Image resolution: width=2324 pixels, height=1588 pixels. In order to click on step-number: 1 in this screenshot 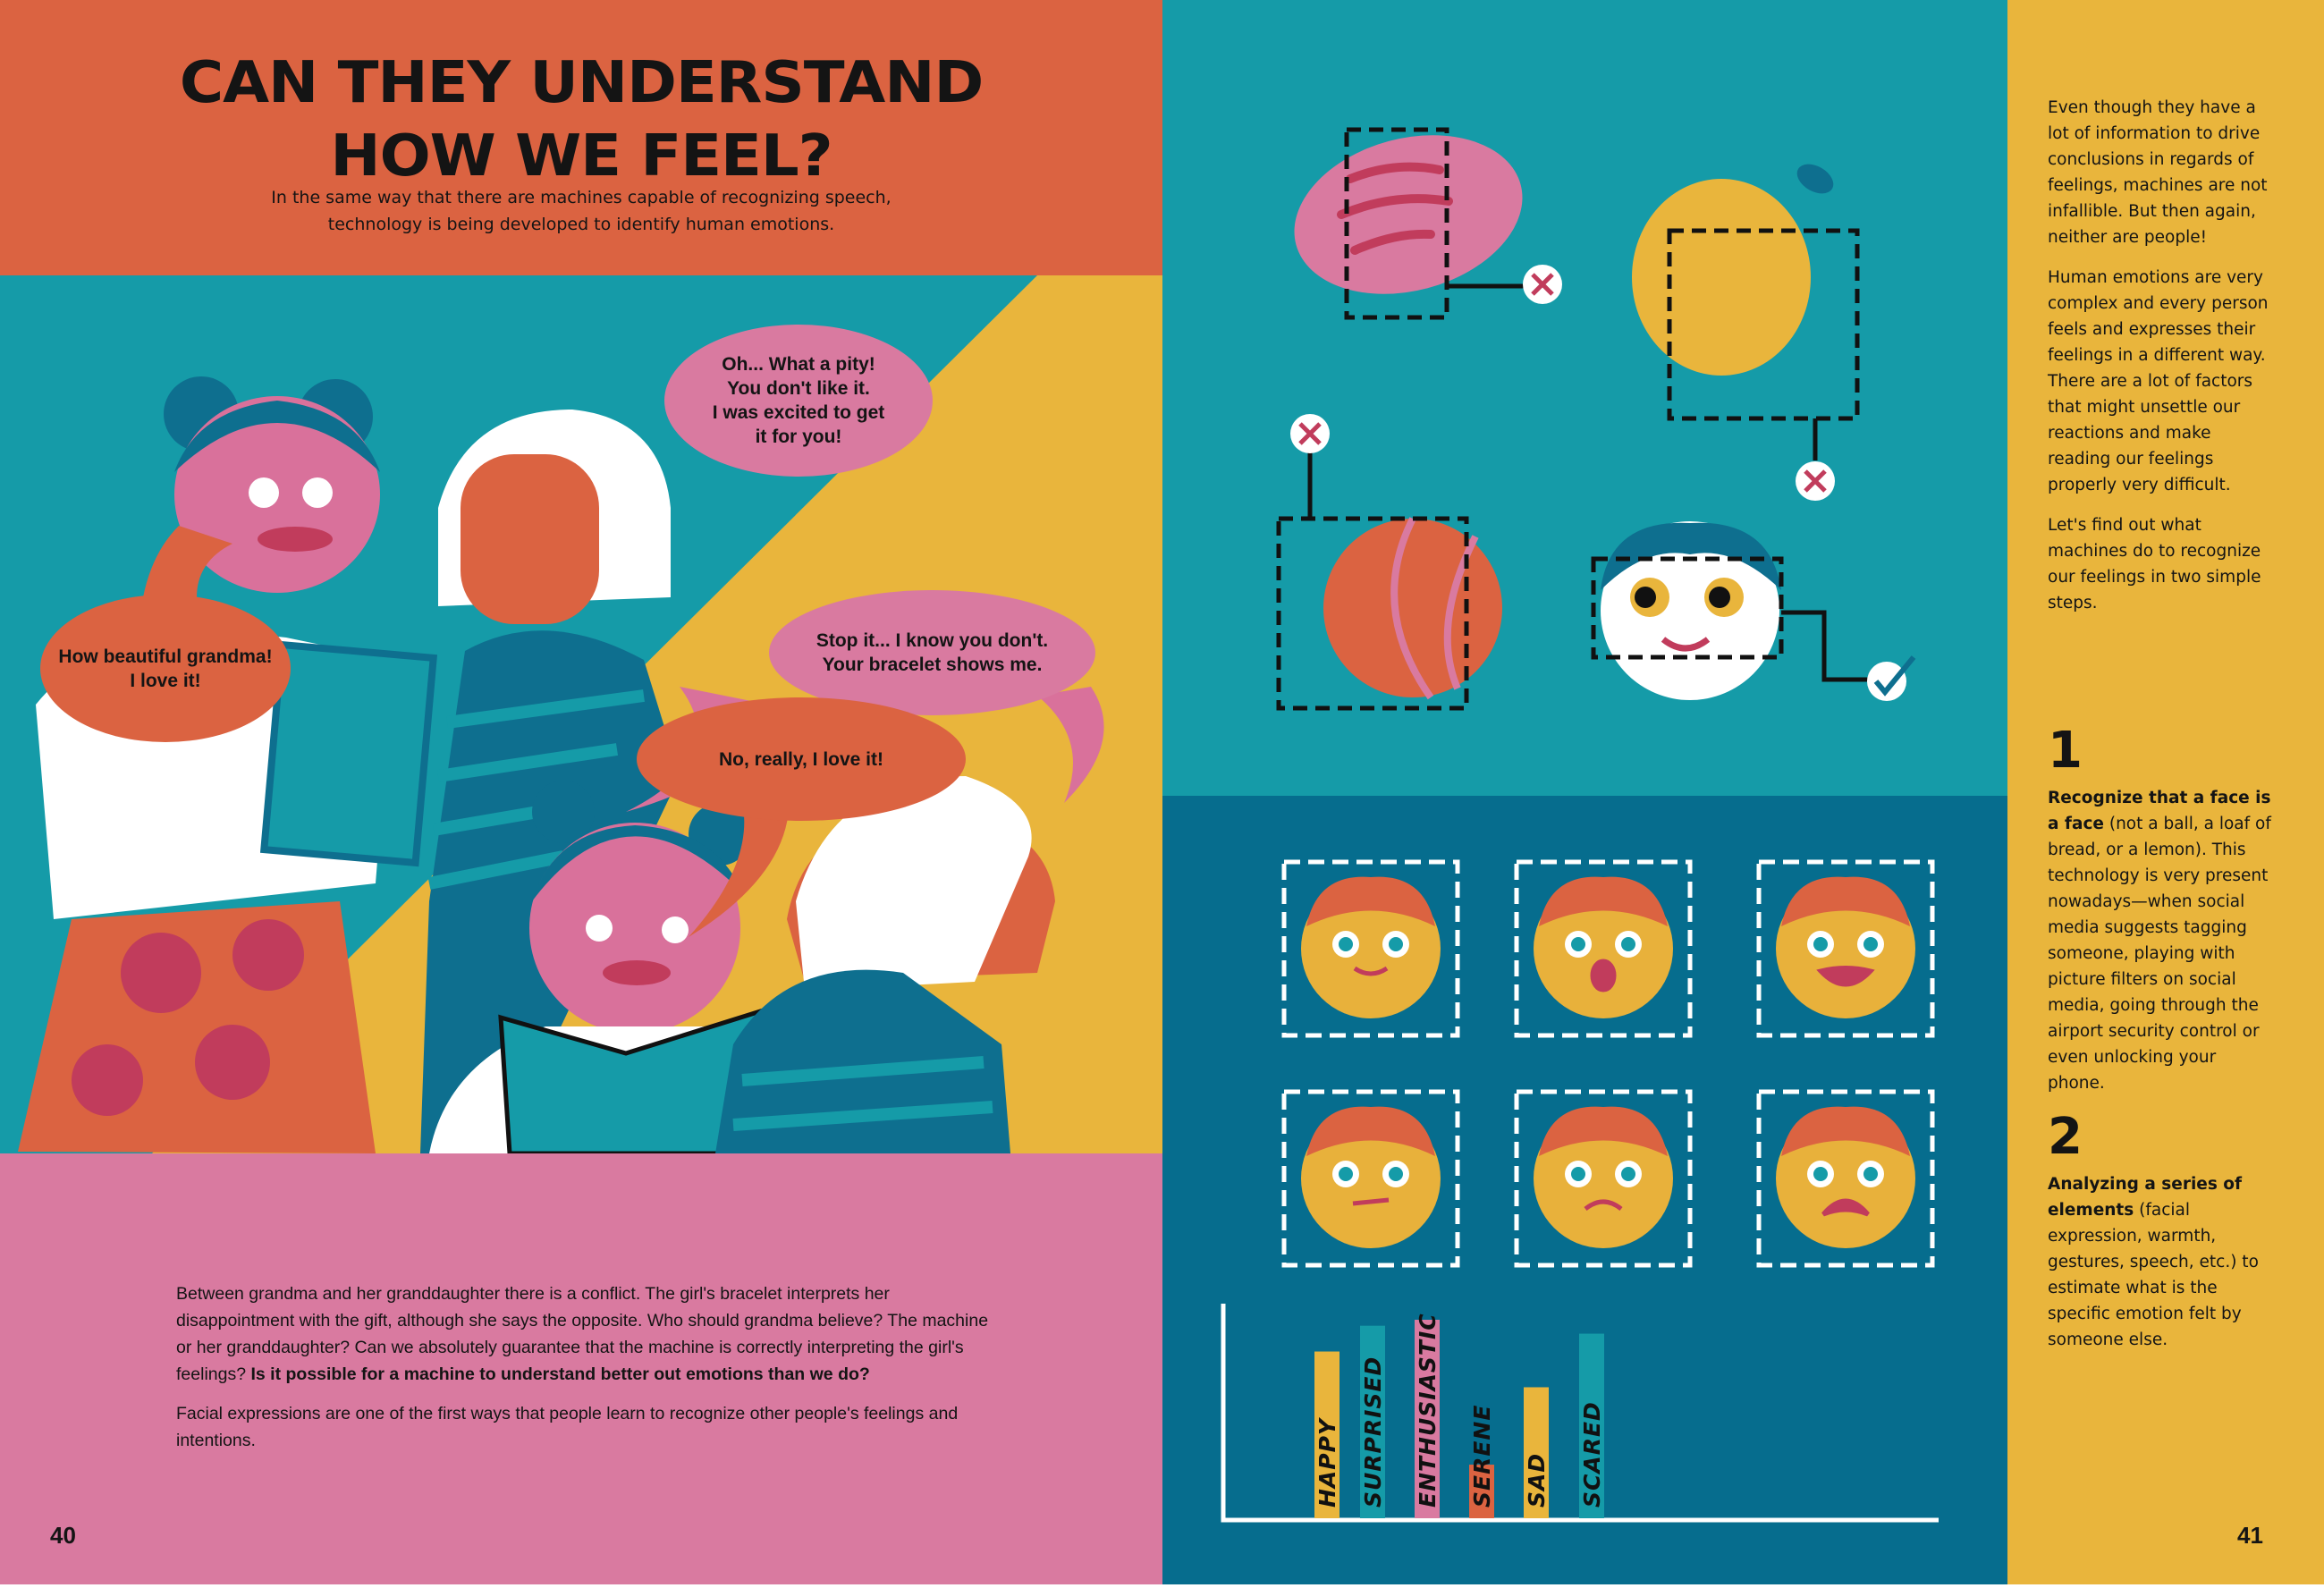, I will do `click(2065, 751)`.